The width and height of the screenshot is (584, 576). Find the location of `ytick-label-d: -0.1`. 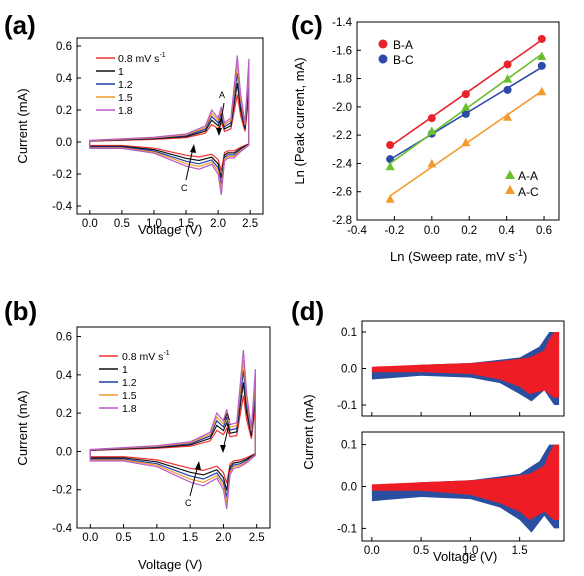

ytick-label-d: -0.1 is located at coordinates (347, 529).